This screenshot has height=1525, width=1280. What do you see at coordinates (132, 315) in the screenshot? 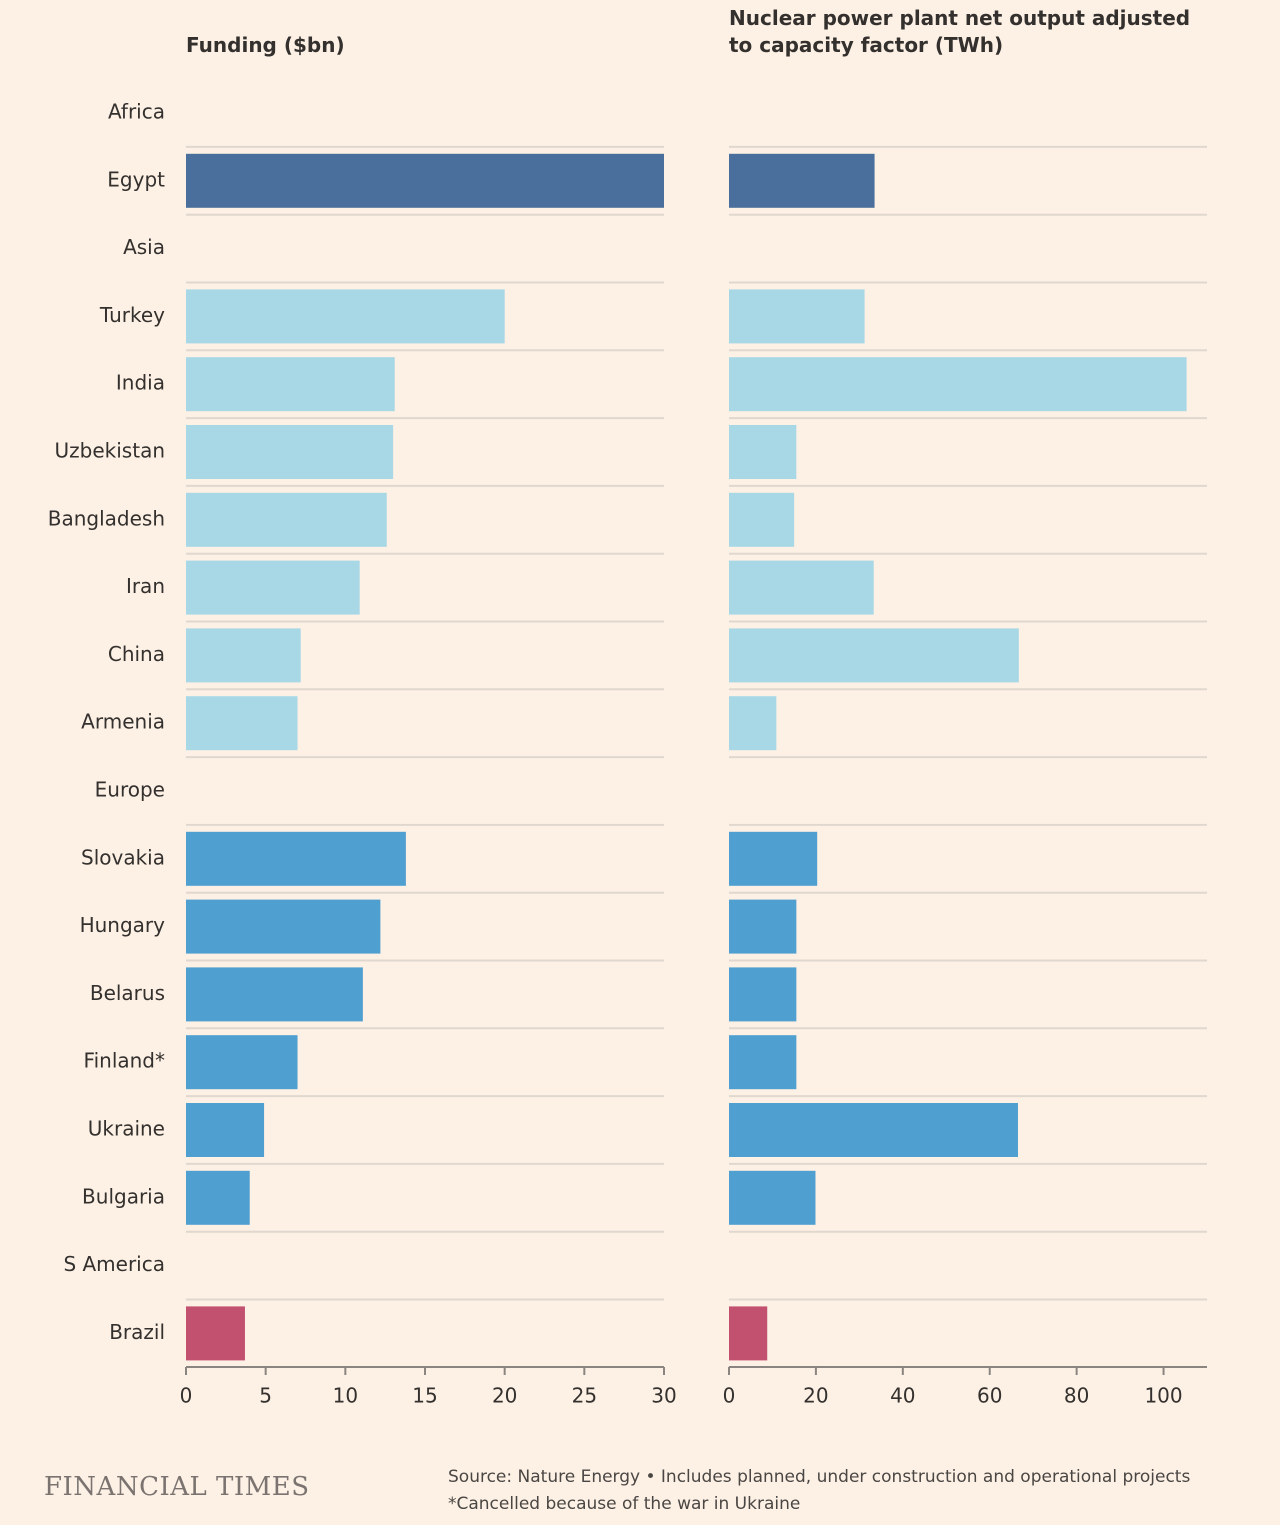
I see `category-label: Turkey` at bounding box center [132, 315].